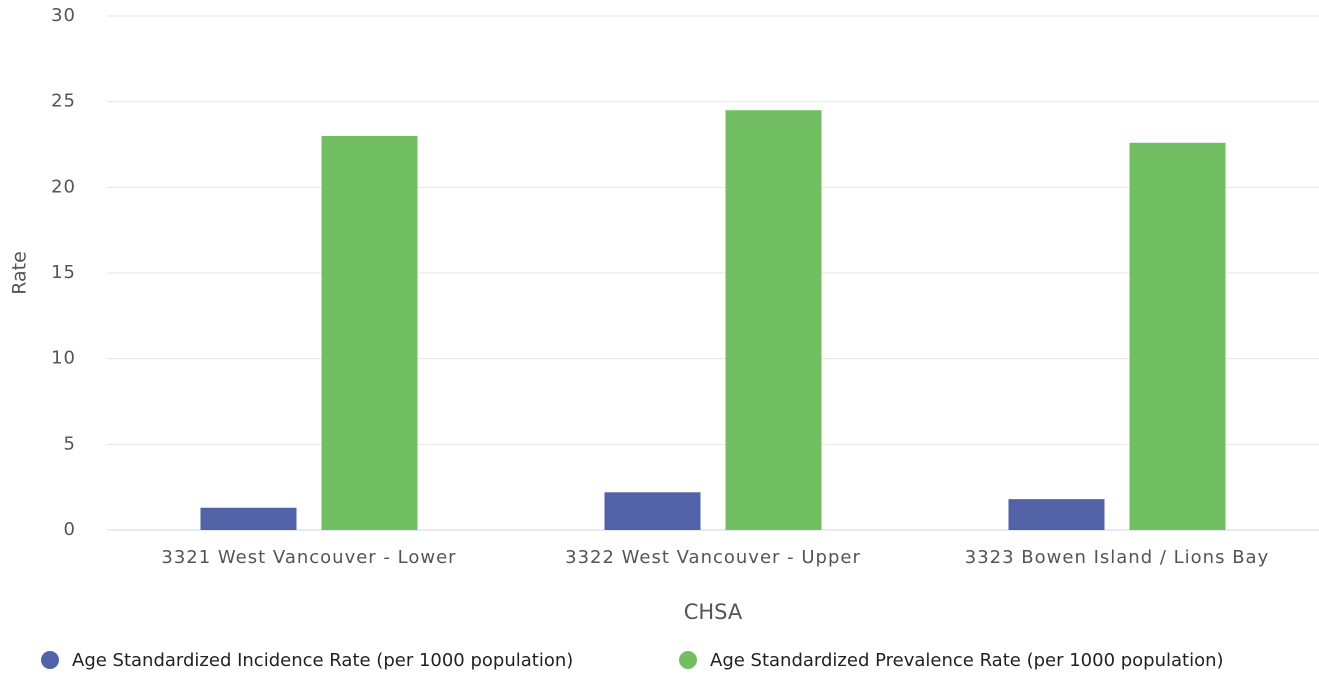 The image size is (1319, 677). I want to click on y-axis-title: Rate, so click(20, 273).